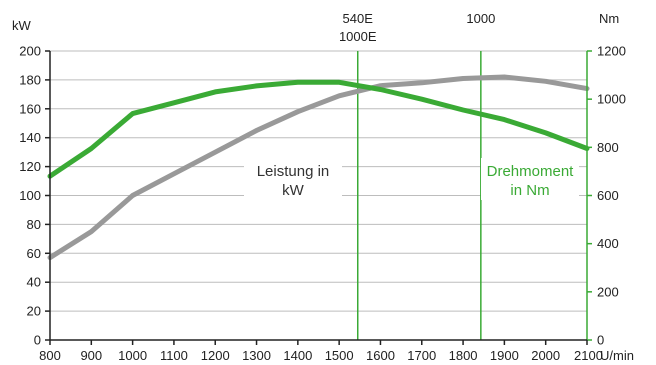 Image resolution: width=656 pixels, height=365 pixels. What do you see at coordinates (608, 243) in the screenshot?
I see `right-tick-label: 400` at bounding box center [608, 243].